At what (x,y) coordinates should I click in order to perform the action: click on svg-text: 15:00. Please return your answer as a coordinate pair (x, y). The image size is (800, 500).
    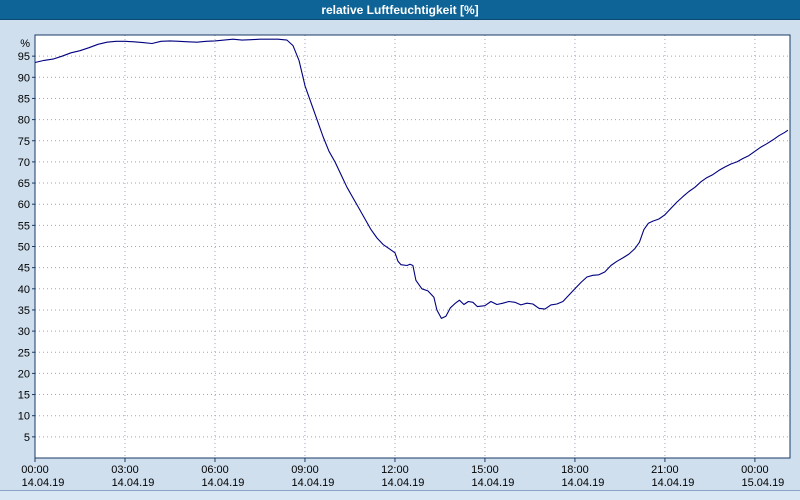
    Looking at the image, I should click on (485, 470).